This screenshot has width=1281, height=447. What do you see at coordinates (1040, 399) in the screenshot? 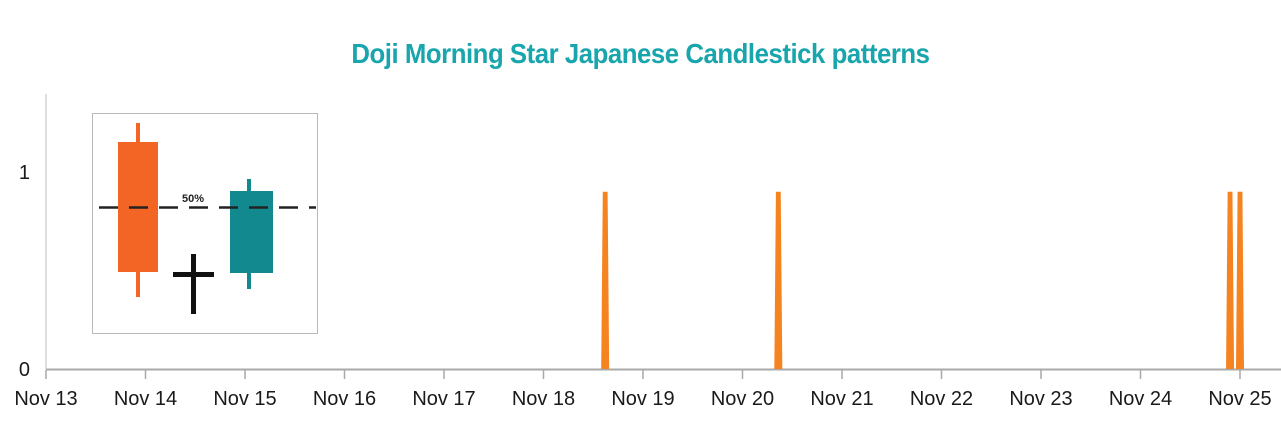
I see `x-axis-tick-label: Nov 23` at bounding box center [1040, 399].